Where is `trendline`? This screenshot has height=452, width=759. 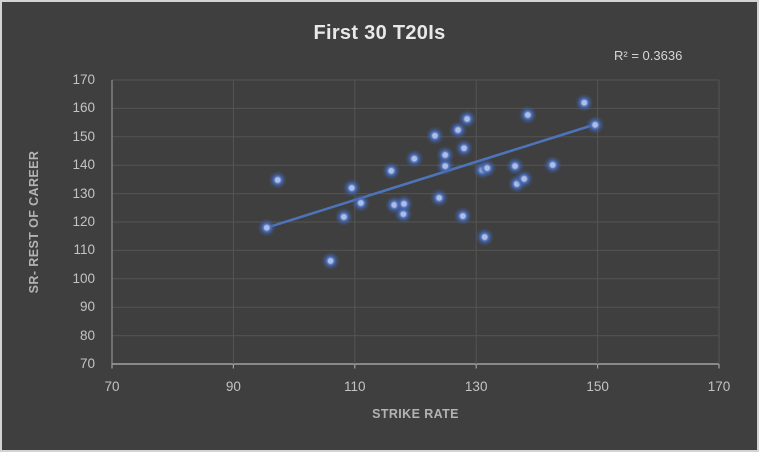
trendline is located at coordinates (431, 175).